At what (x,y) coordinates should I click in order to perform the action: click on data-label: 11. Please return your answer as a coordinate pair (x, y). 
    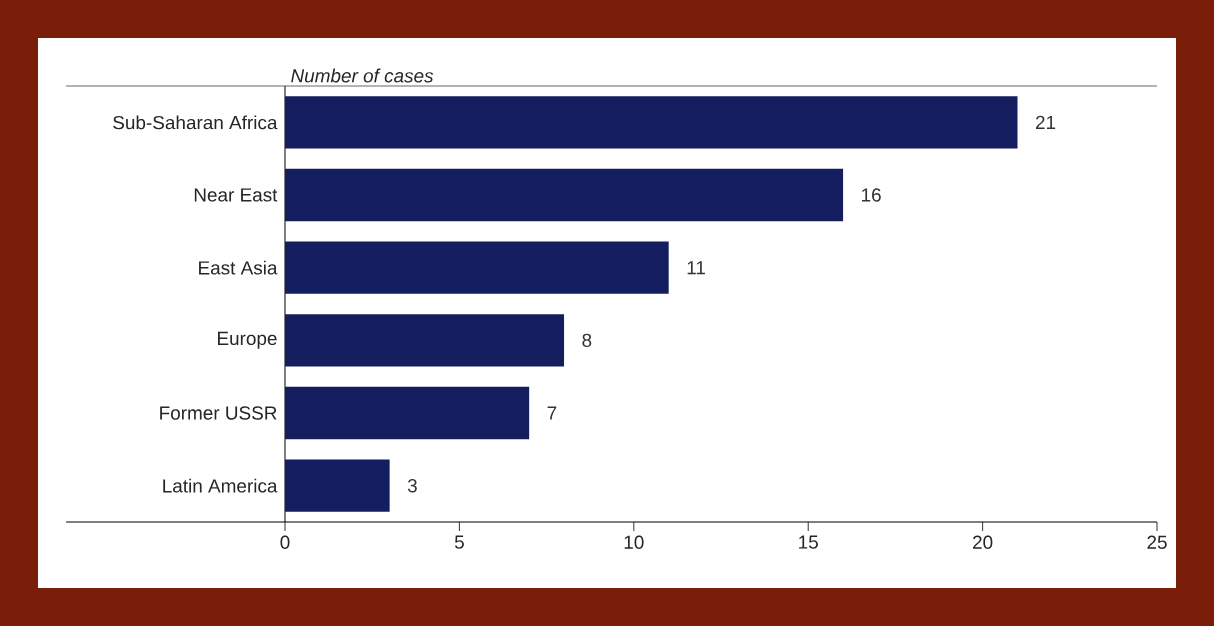
    Looking at the image, I should click on (696, 268).